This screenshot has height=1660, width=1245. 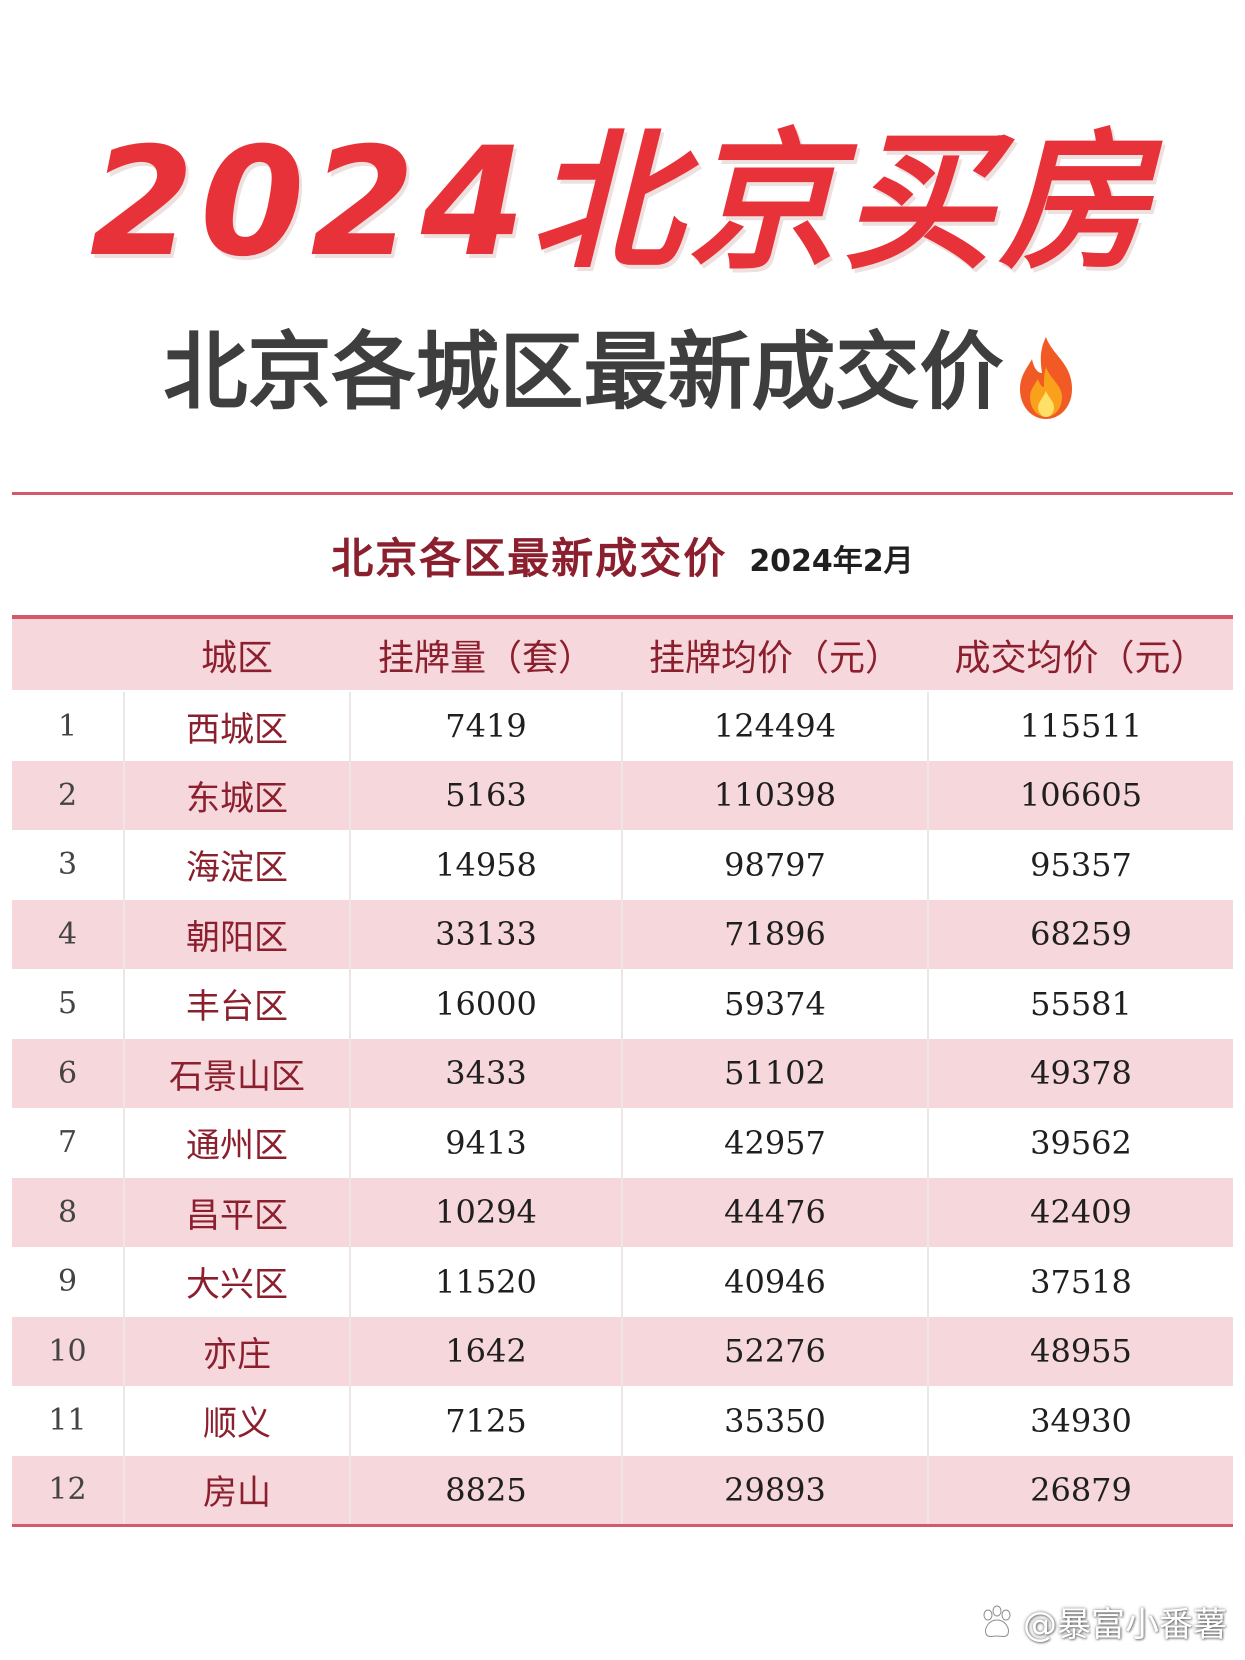 I want to click on cell-listings: 16000, so click(x=485, y=1004).